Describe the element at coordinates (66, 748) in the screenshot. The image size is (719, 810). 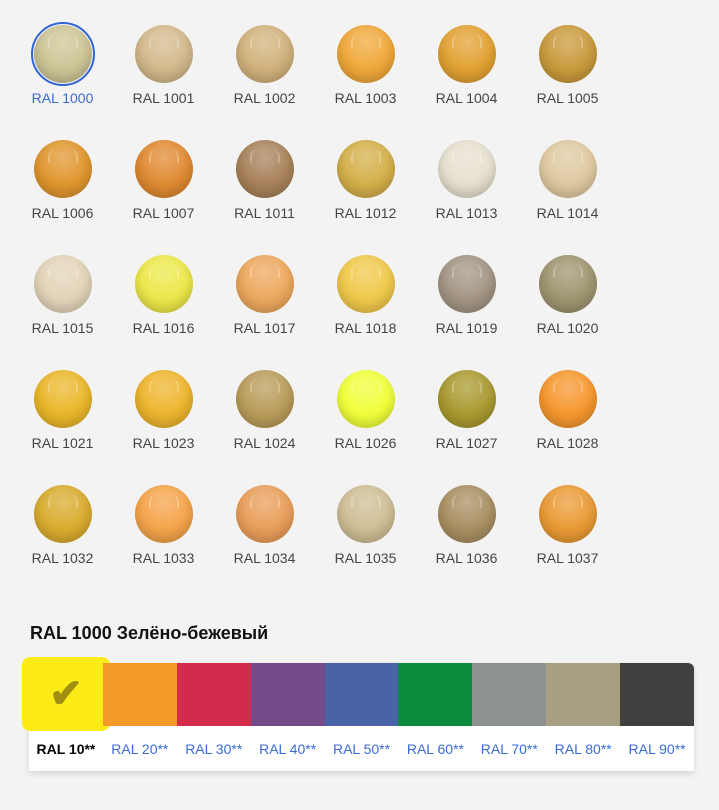
I see `group-label: RAL 10**` at that location.